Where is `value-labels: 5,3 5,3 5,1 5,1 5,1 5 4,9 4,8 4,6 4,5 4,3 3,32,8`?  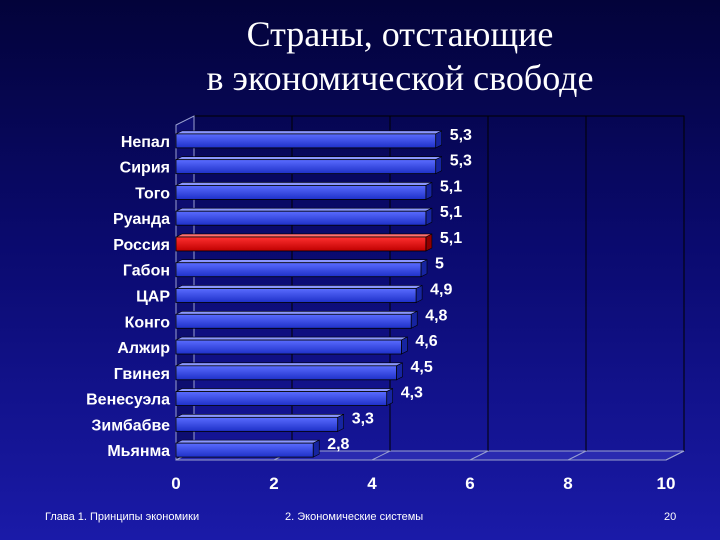
value-labels: 5,3 5,3 5,1 5,1 5,1 5 4,9 4,8 4,6 4,5 4,3 3,32,8 is located at coordinates (399, 290).